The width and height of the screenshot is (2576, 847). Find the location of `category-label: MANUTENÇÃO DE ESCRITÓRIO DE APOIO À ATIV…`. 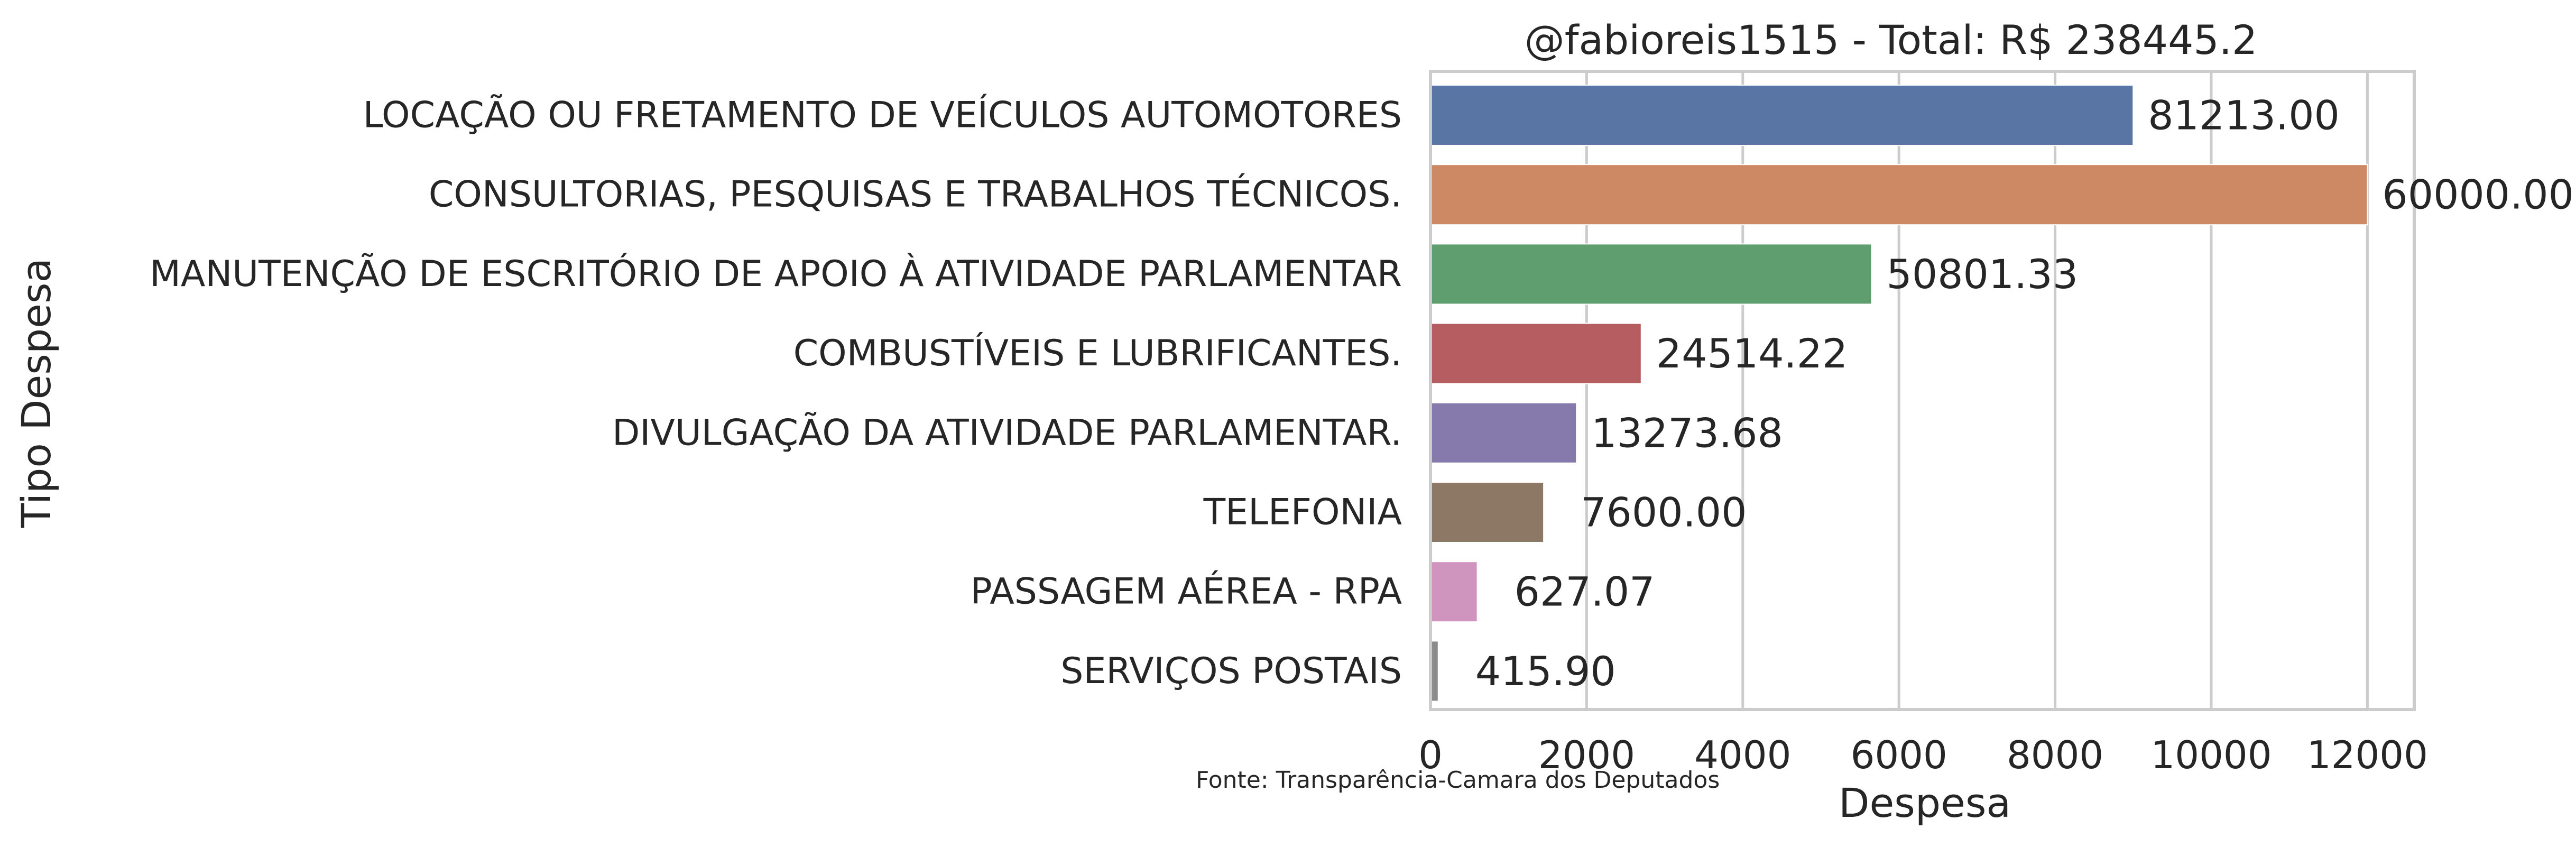

category-label: MANUTENÇÃO DE ESCRITÓRIO DE APOIO À ATIV… is located at coordinates (776, 274).